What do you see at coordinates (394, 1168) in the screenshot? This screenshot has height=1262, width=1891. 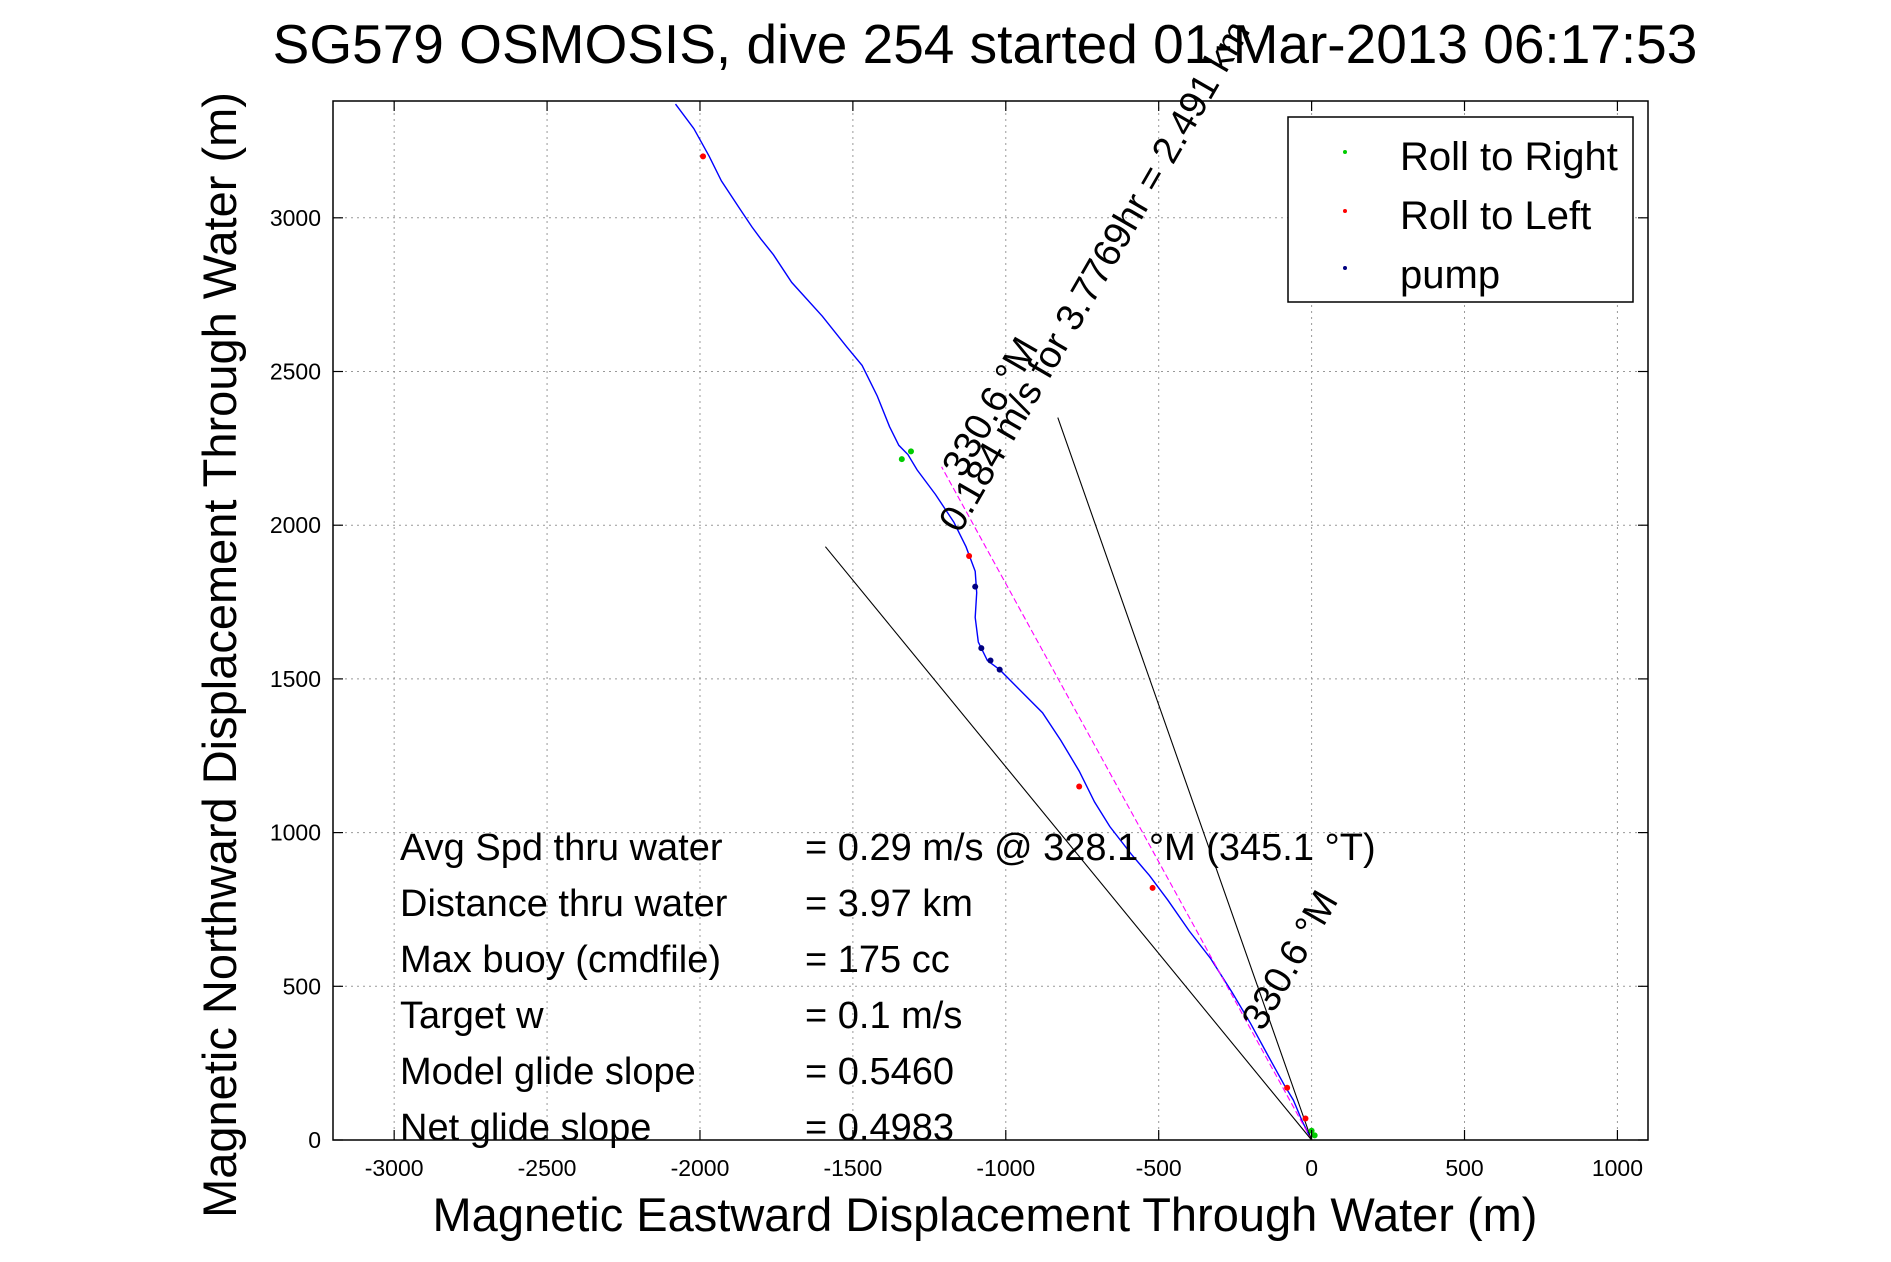 I see `x-tick-label: -3000` at bounding box center [394, 1168].